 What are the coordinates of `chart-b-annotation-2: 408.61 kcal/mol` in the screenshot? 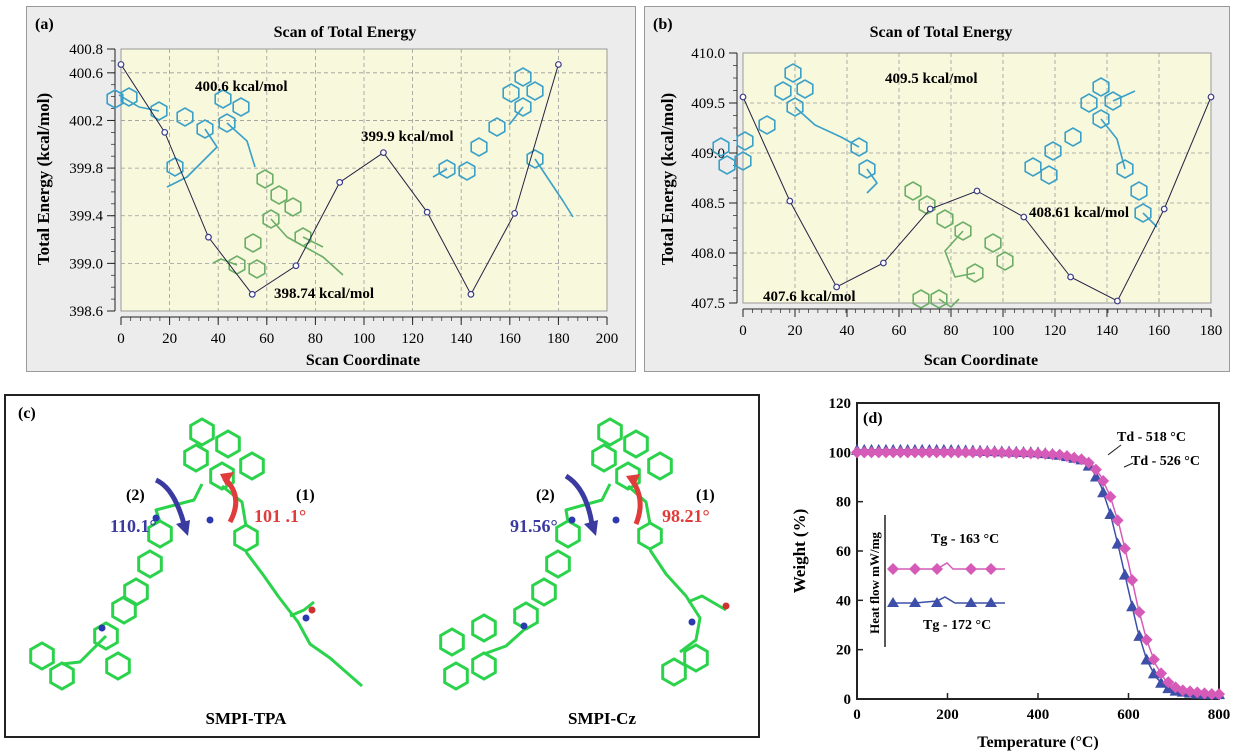 It's located at (1079, 213).